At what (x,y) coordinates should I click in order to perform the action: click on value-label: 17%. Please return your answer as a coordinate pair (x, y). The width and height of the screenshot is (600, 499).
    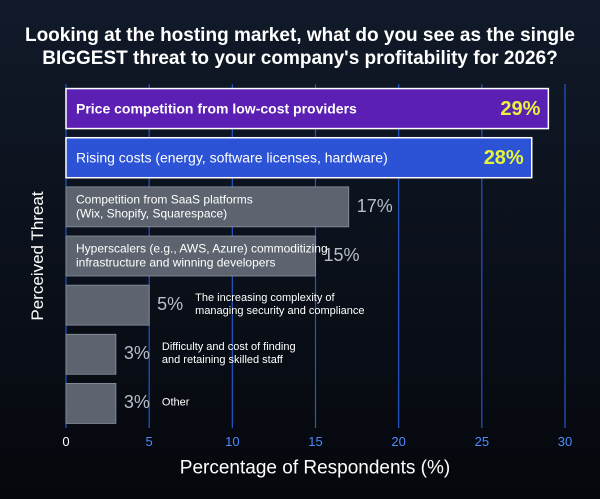
    Looking at the image, I should click on (374, 206).